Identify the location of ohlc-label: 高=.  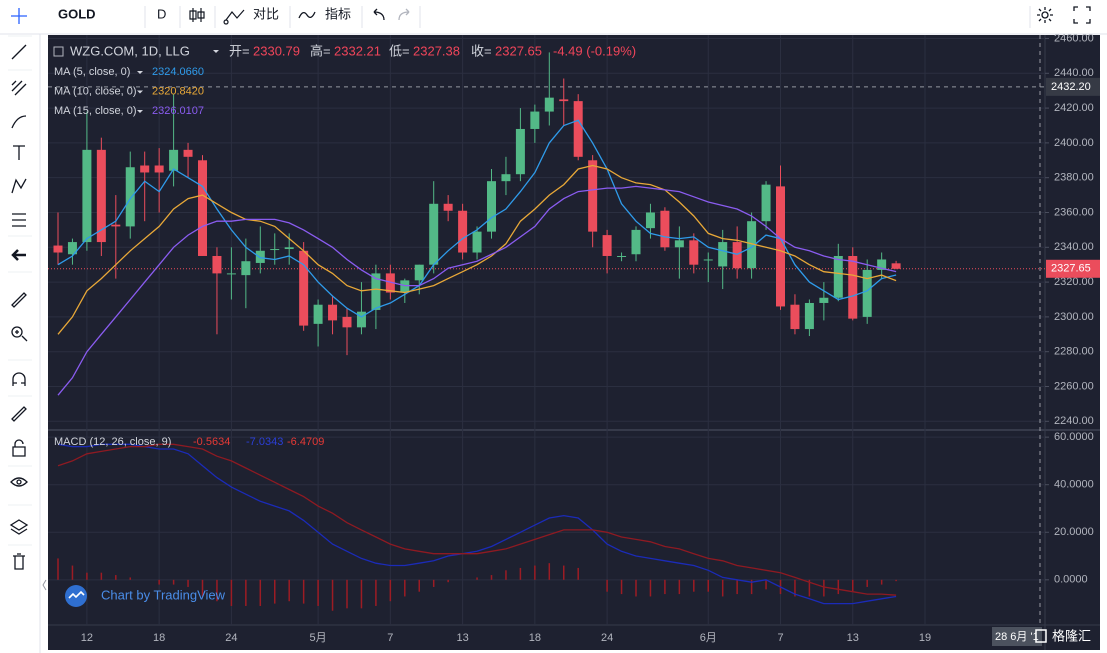
(320, 50).